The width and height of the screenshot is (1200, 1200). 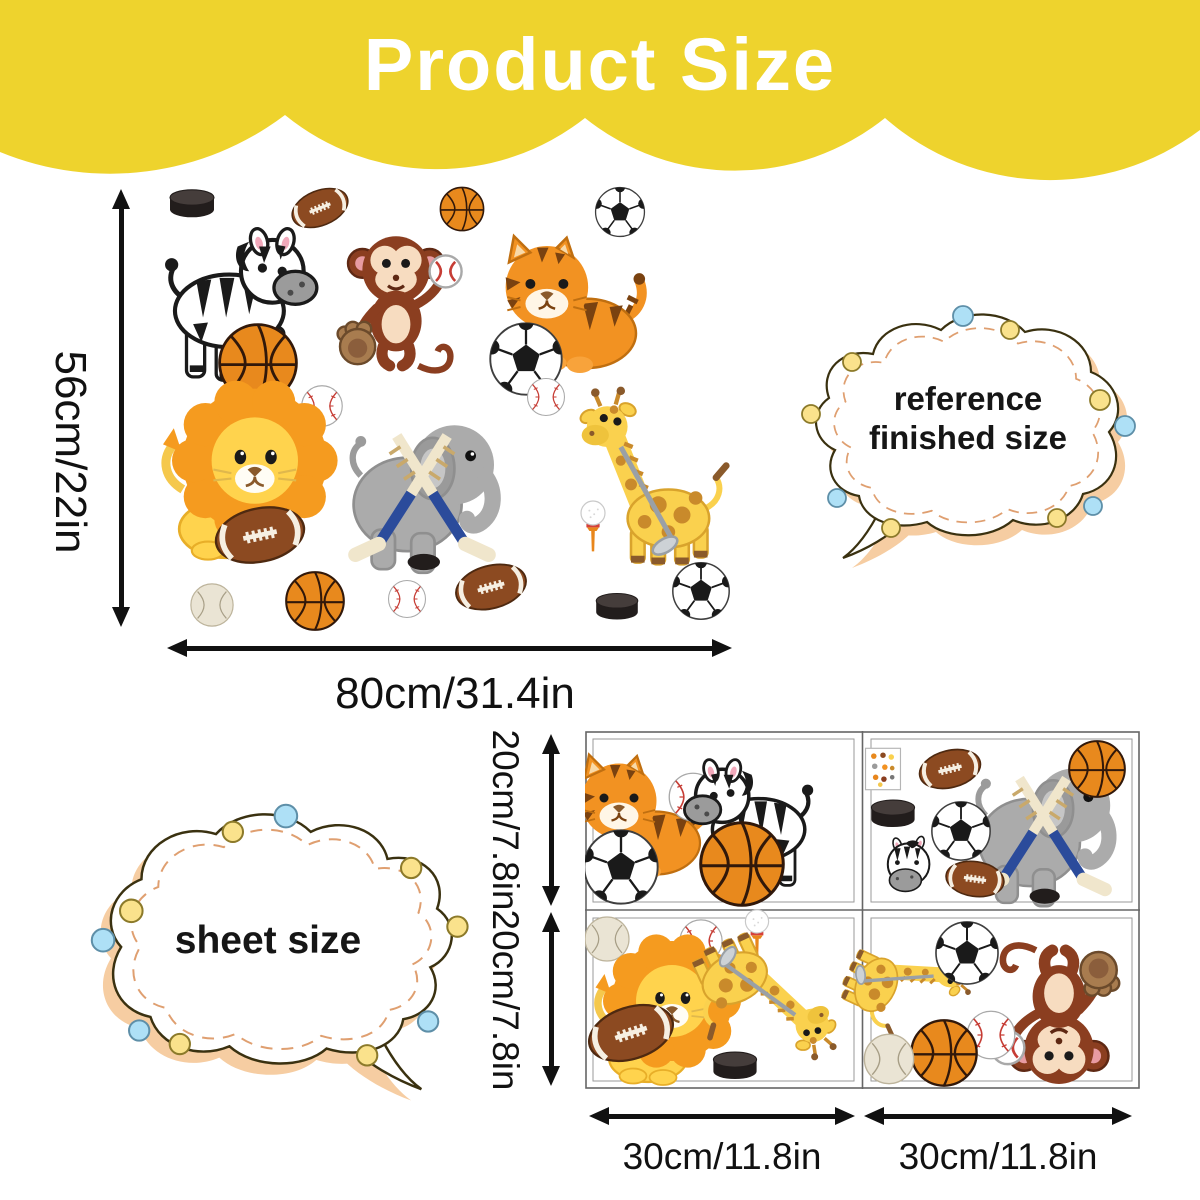 I want to click on main-height-arrow, so click(x=121, y=408).